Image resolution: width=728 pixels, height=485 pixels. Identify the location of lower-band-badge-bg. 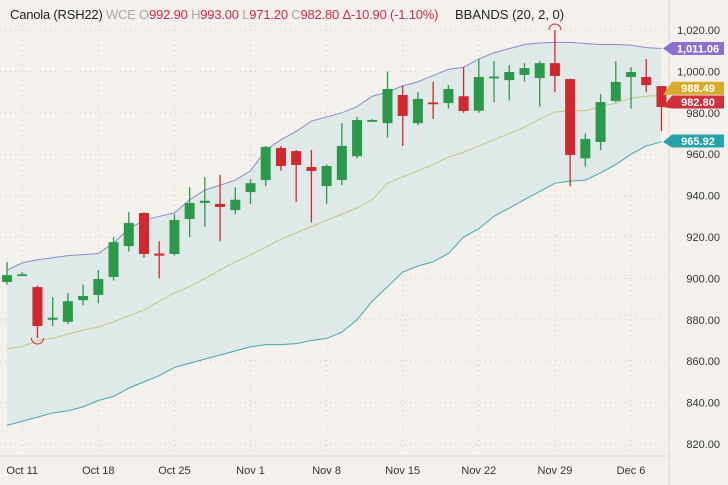
(693, 141).